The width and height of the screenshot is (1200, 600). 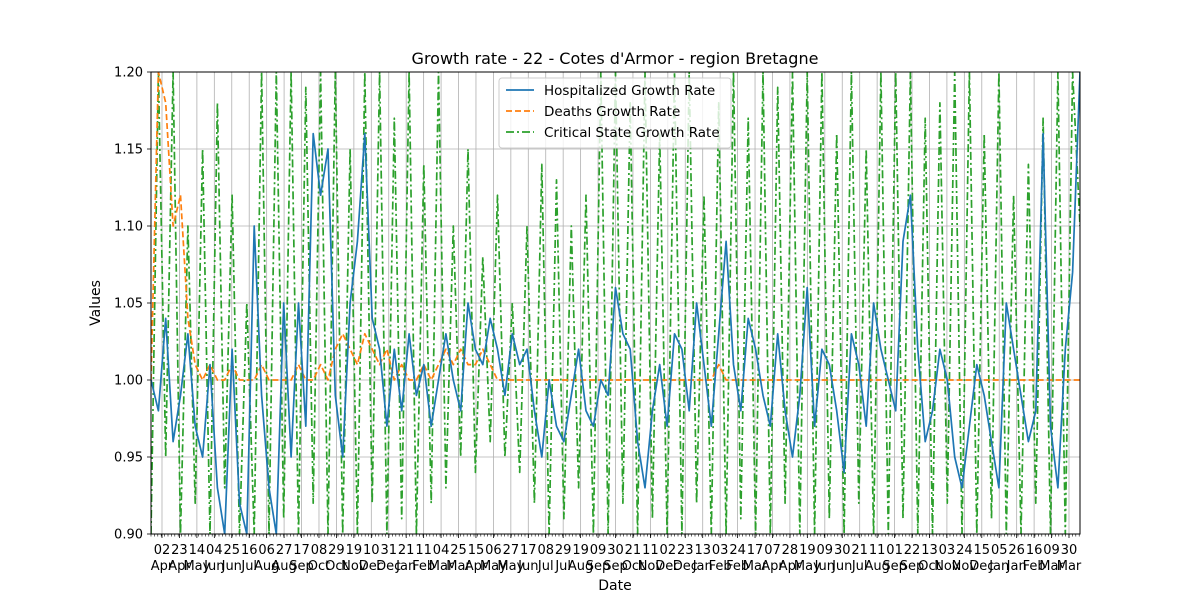 What do you see at coordinates (249, 550) in the screenshot?
I see `x-tick-label-day: 16` at bounding box center [249, 550].